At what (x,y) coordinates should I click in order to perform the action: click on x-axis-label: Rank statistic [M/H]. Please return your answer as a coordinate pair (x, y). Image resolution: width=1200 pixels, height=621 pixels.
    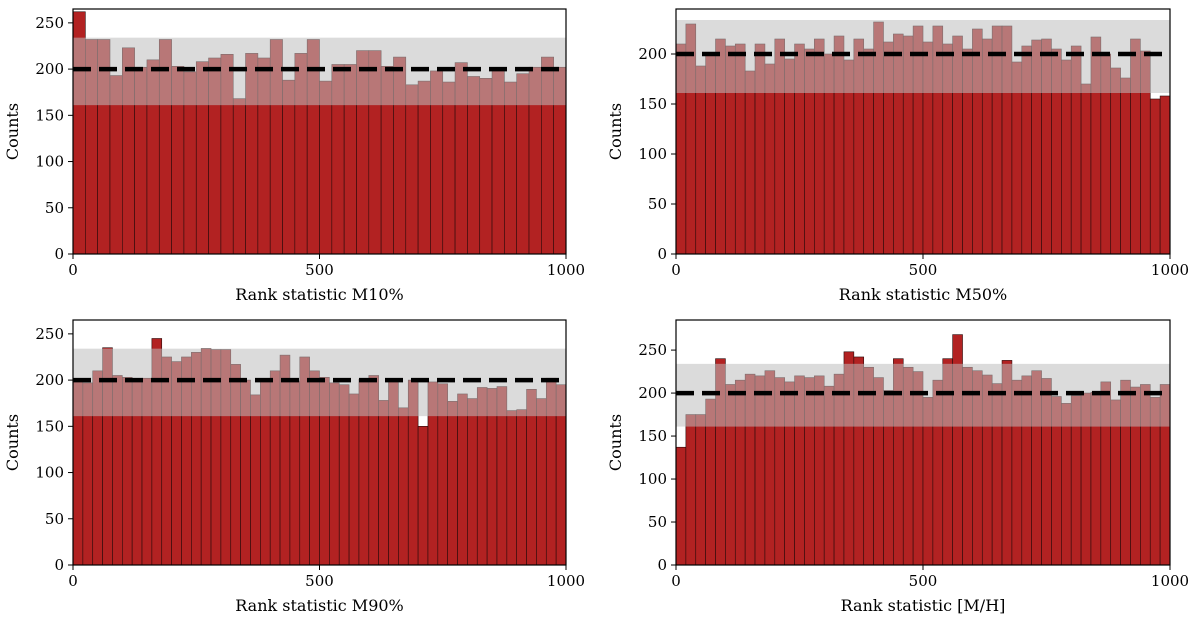
    Looking at the image, I should click on (923, 605).